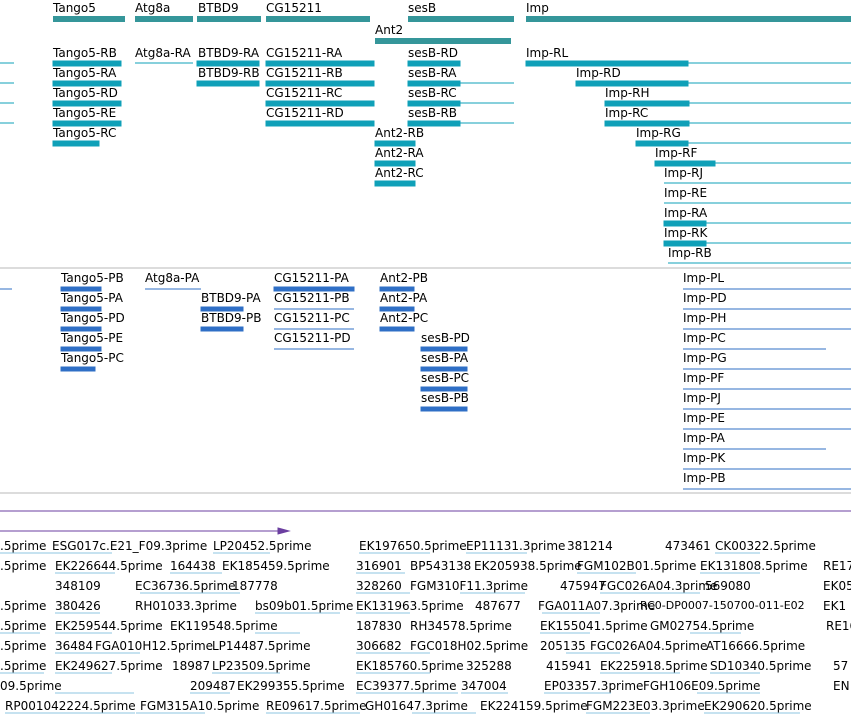 This screenshot has width=851, height=721. I want to click on est-label: 347004, so click(484, 686).